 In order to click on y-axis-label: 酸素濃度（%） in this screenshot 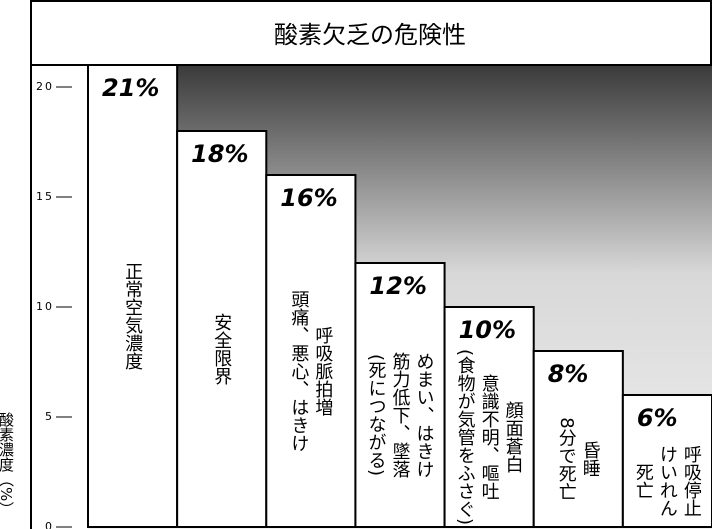, I will do `click(7, 464)`.